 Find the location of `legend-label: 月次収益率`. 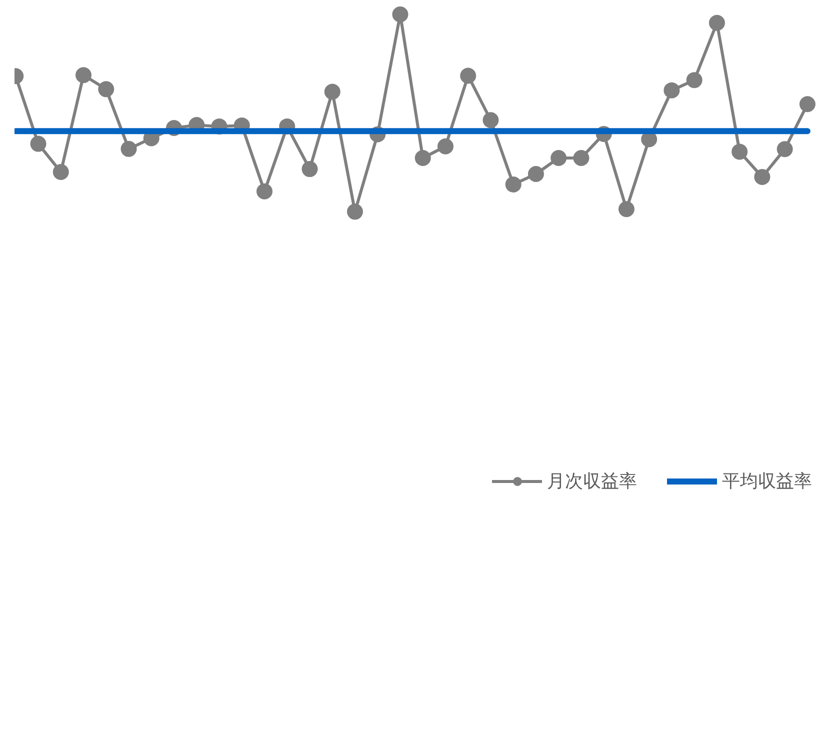

legend-label: 月次収益率 is located at coordinates (592, 481).